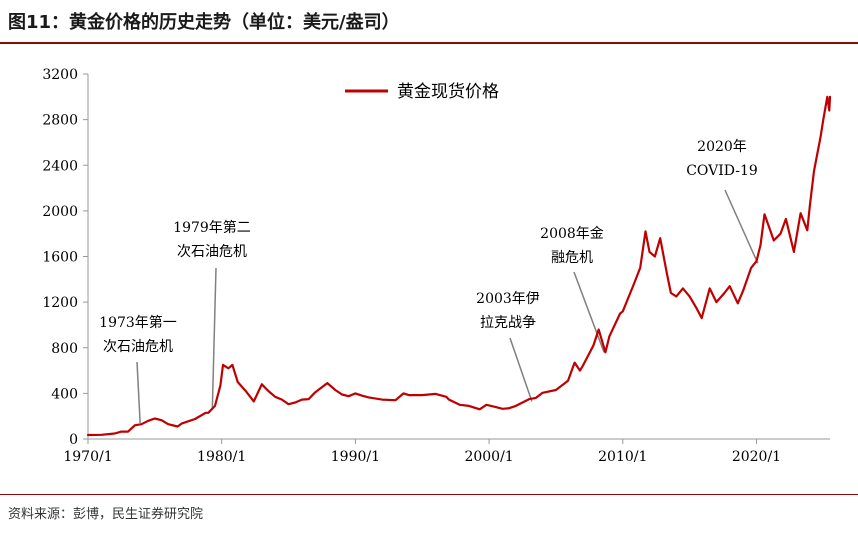 Image resolution: width=858 pixels, height=535 pixels. Describe the element at coordinates (429, 494) in the screenshot. I see `source-rule` at that location.